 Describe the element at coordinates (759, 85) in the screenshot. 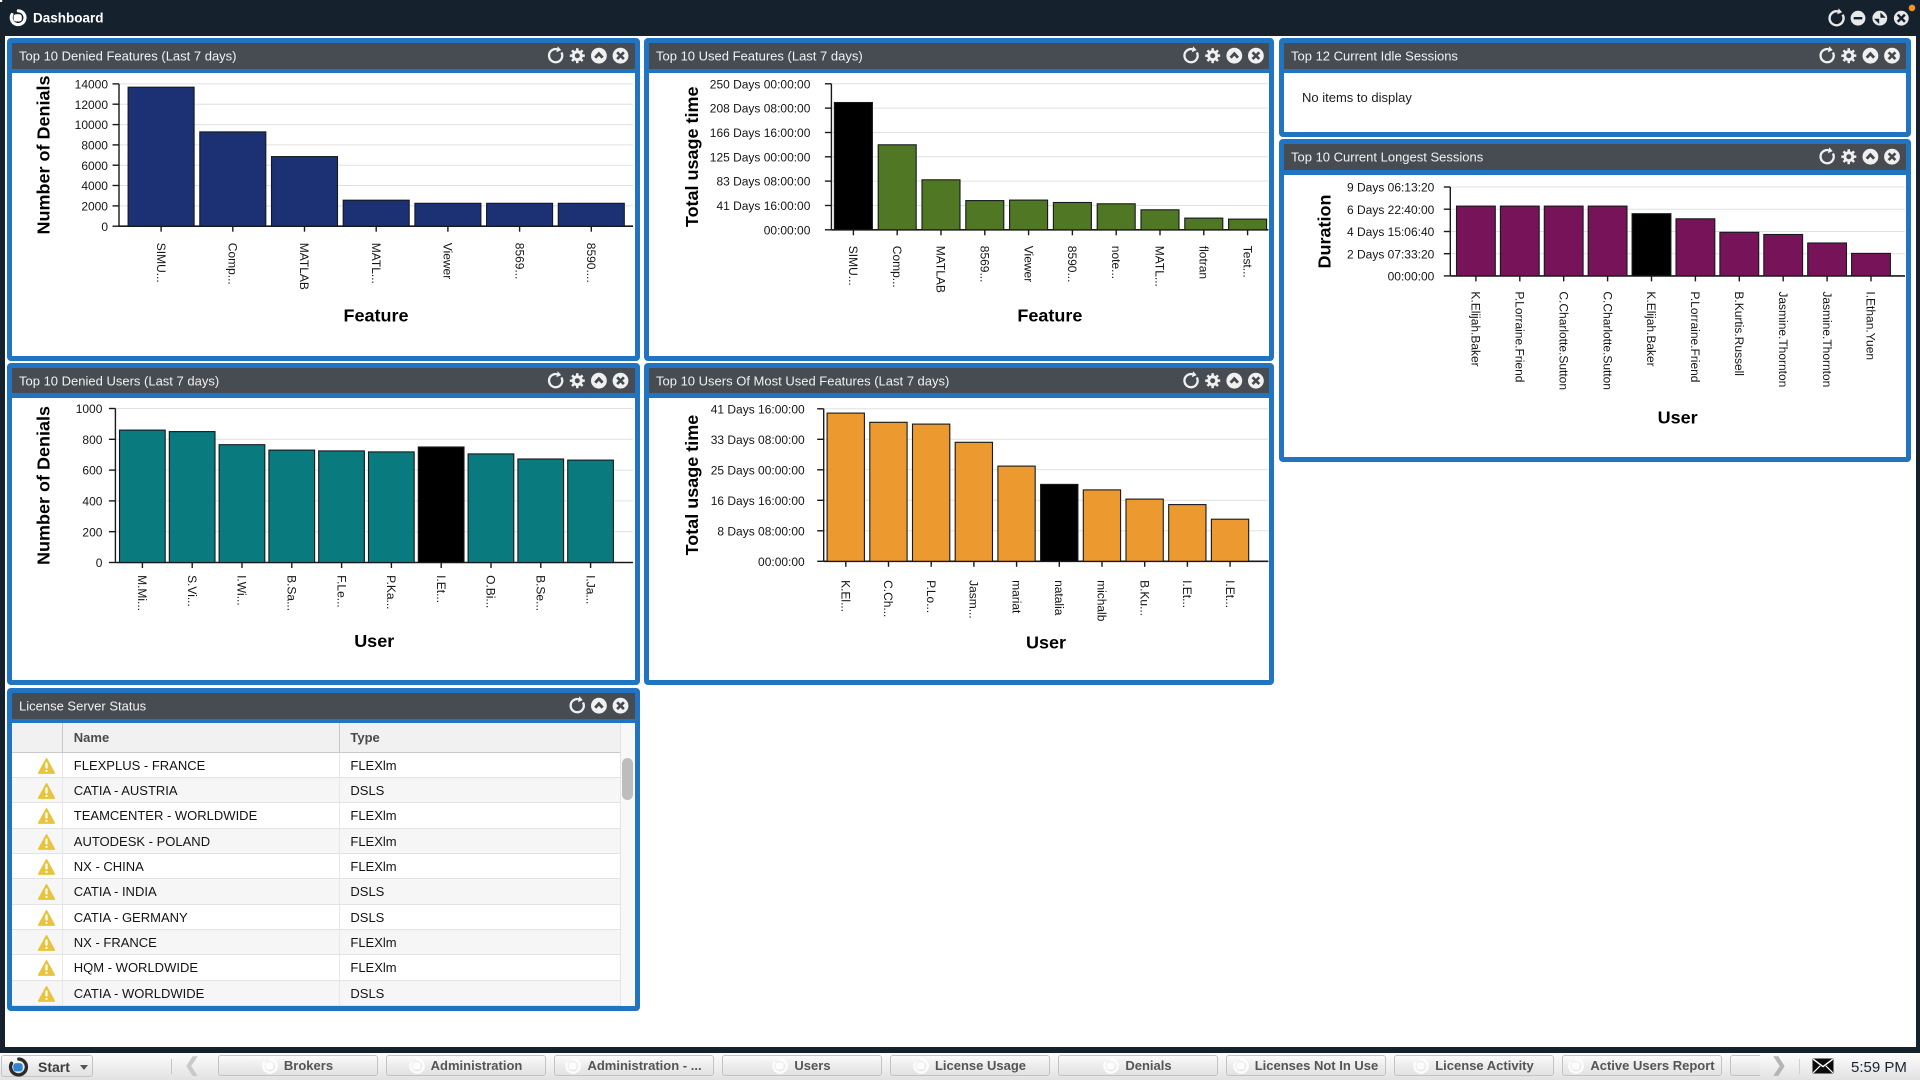

I see `svg-text: 250 Days 00:00:00` at that location.